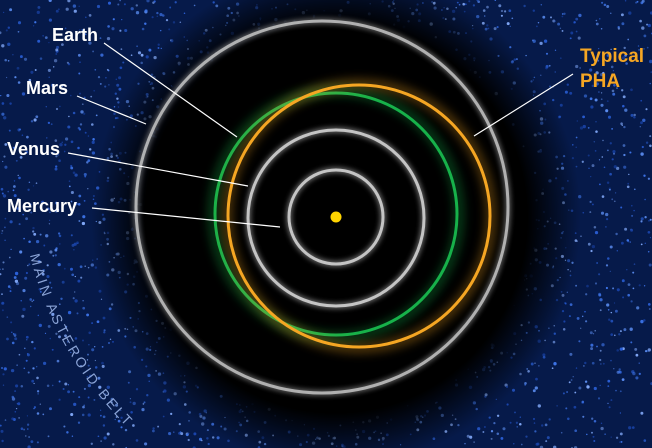 Image resolution: width=652 pixels, height=448 pixels. Describe the element at coordinates (111, 110) in the screenshot. I see `mars-leader-line` at that location.